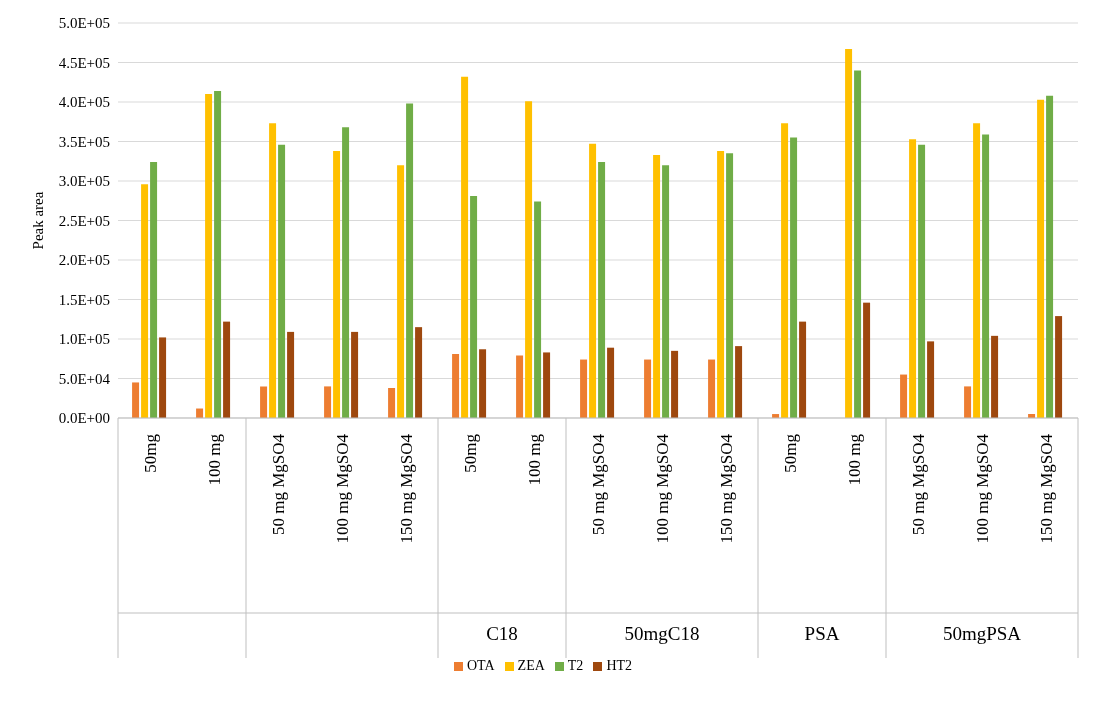 This screenshot has height=709, width=1099. I want to click on y-tick-label: 4.0E+05, so click(84, 102).